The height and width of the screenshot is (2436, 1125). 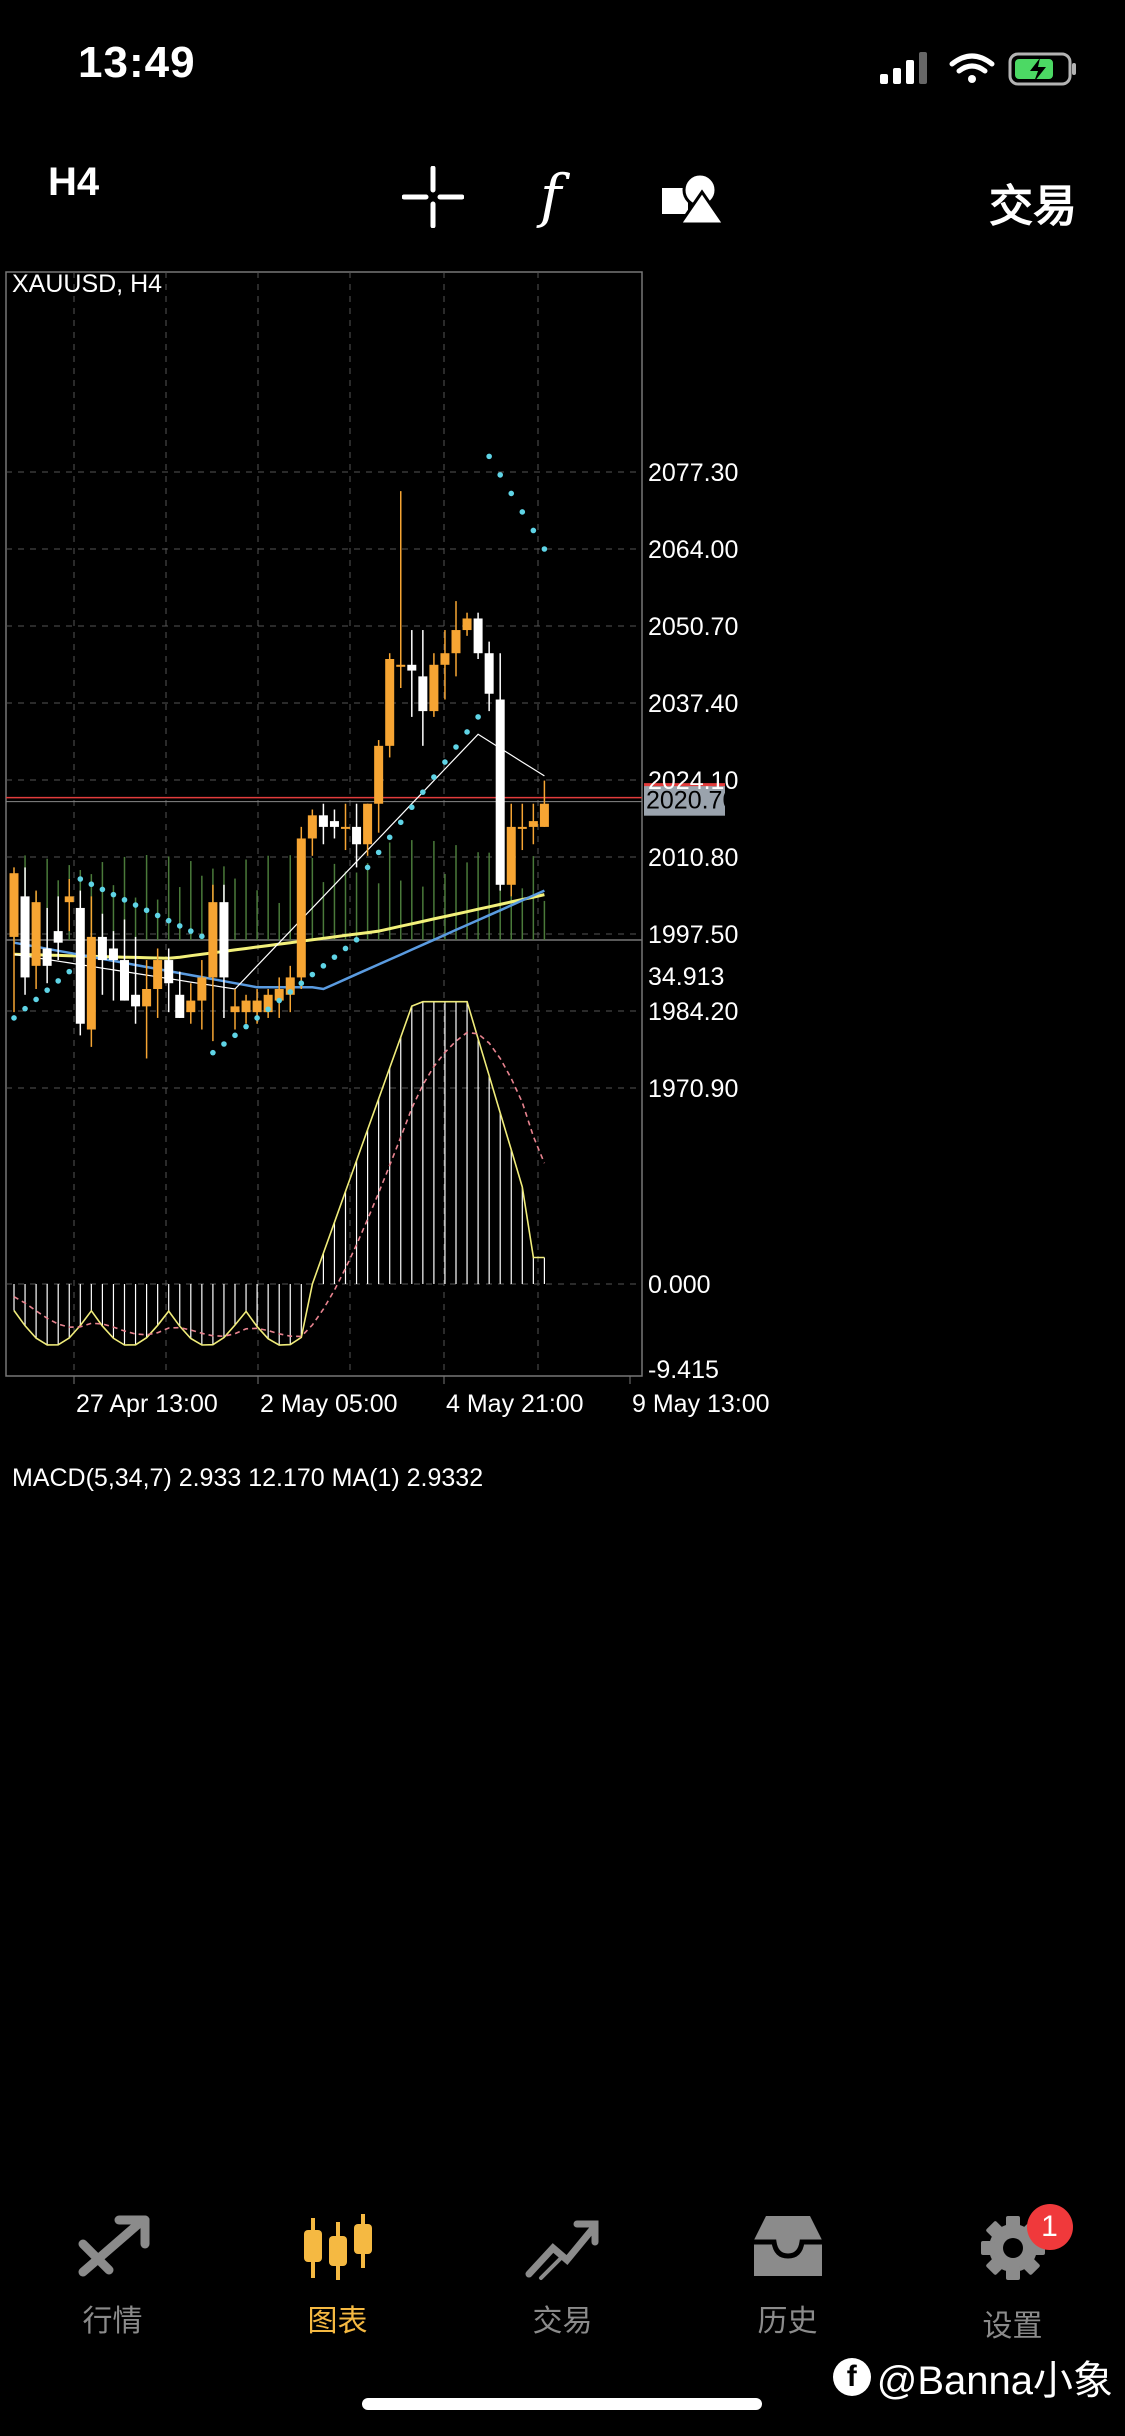 What do you see at coordinates (978, 69) in the screenshot?
I see `status-icons` at bounding box center [978, 69].